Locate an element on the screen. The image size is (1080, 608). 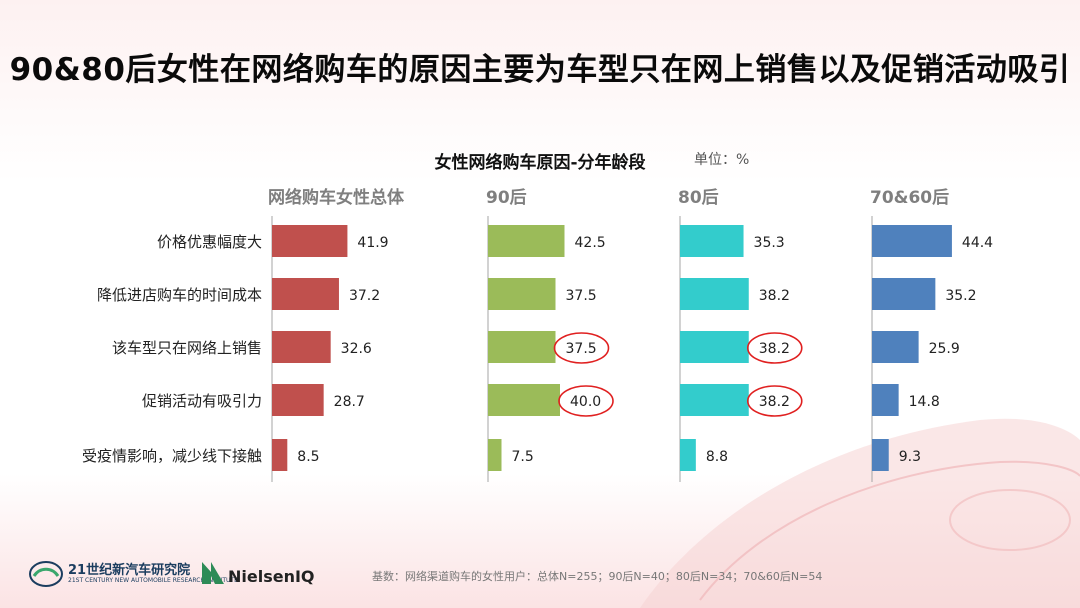
series-header: 80后 is located at coordinates (698, 198).